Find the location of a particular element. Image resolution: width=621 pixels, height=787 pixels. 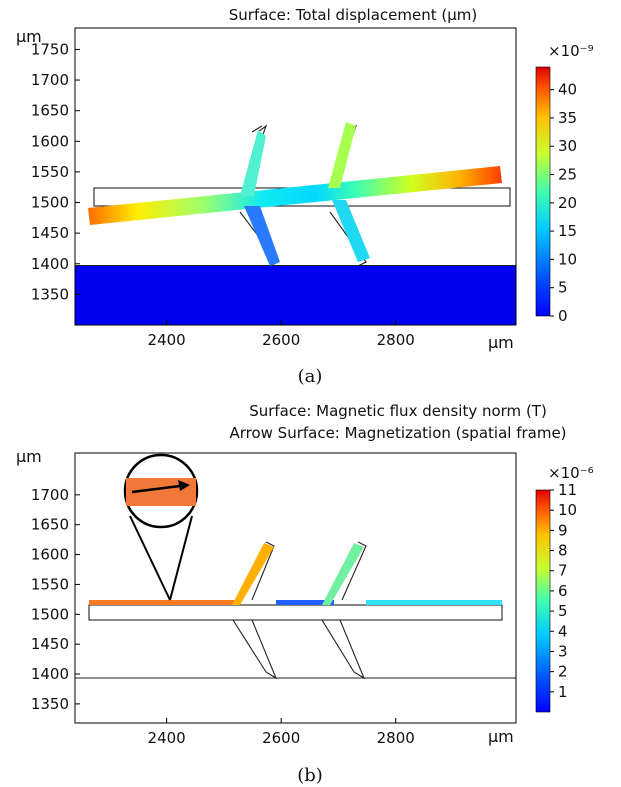

y-tick-label: 1750 is located at coordinates (50, 49).